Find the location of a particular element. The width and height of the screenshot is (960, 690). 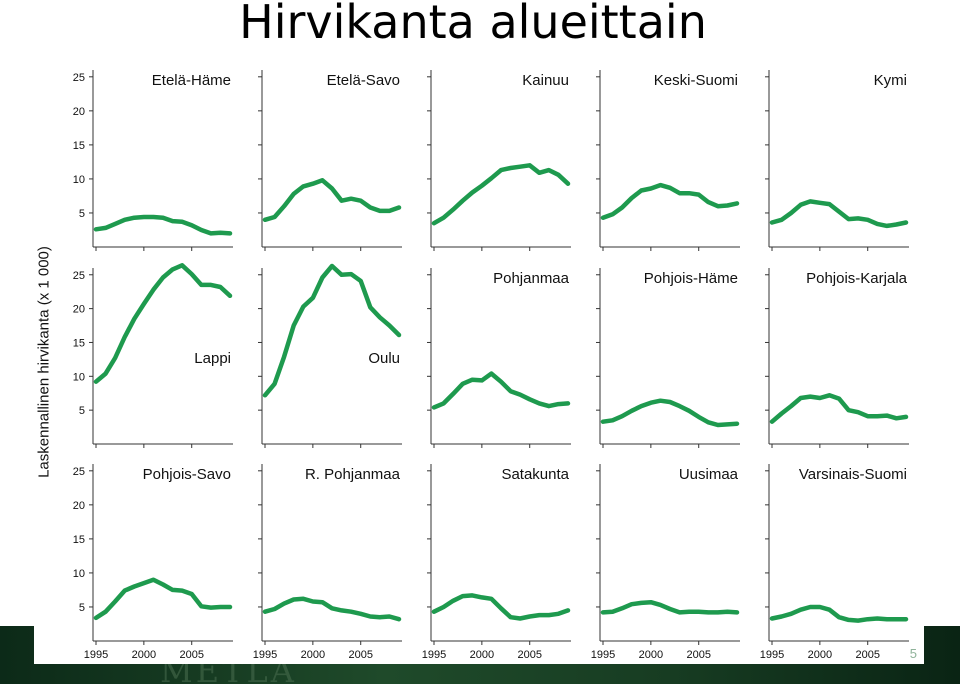

panel-title: Pohjanmaa is located at coordinates (531, 278).